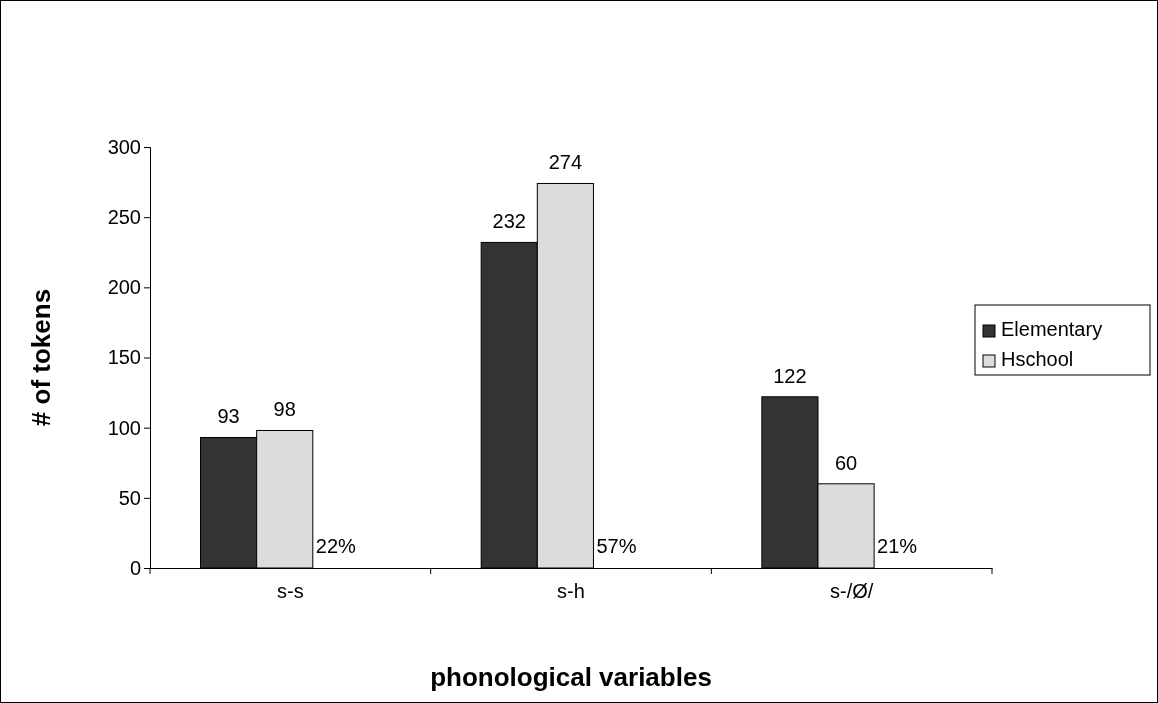  I want to click on data-label: 98, so click(284, 409).